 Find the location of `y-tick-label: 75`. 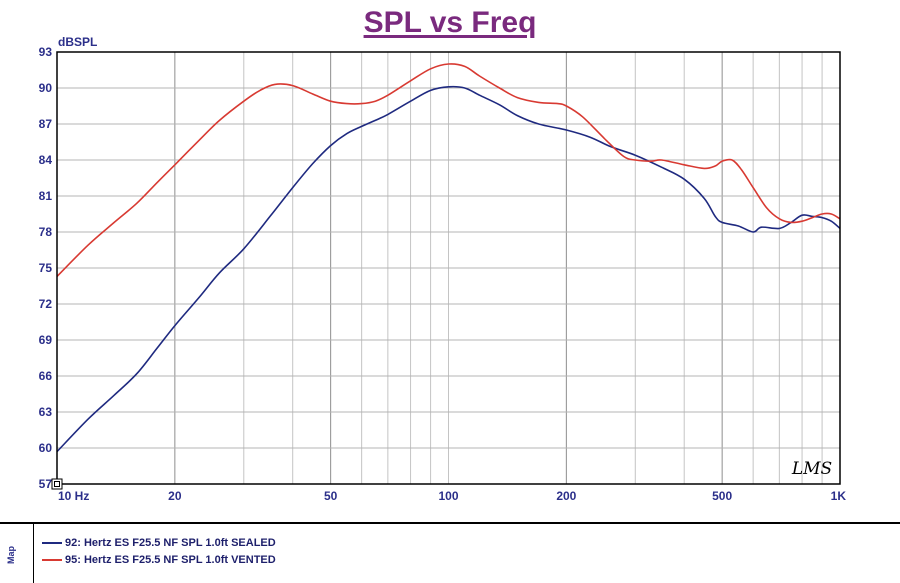

y-tick-label: 75 is located at coordinates (46, 268).